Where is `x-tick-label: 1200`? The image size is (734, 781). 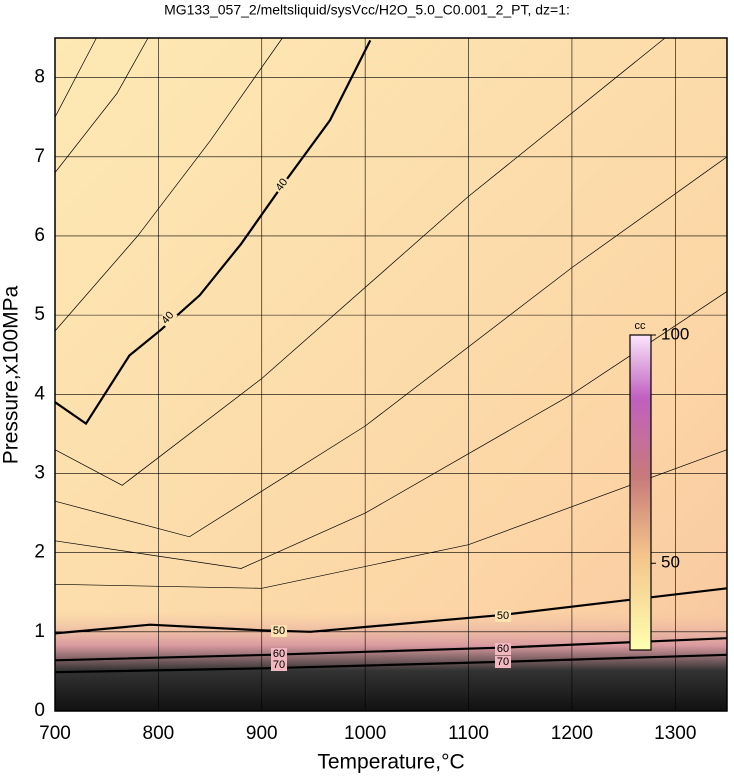
x-tick-label: 1200 is located at coordinates (572, 733).